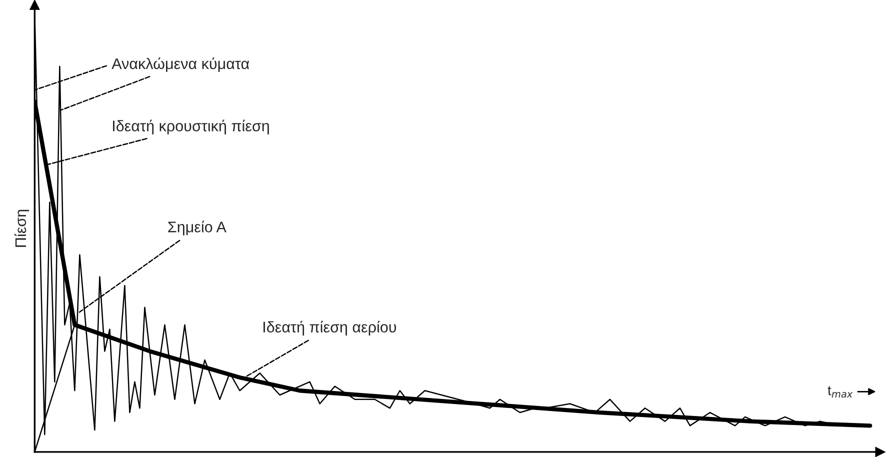 The height and width of the screenshot is (457, 889). I want to click on y-axis-title: Πίεση, so click(22, 228).